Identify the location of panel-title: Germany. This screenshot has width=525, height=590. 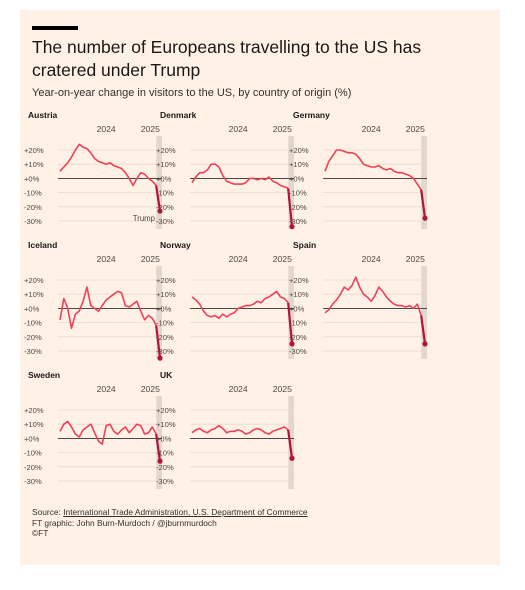
(311, 115).